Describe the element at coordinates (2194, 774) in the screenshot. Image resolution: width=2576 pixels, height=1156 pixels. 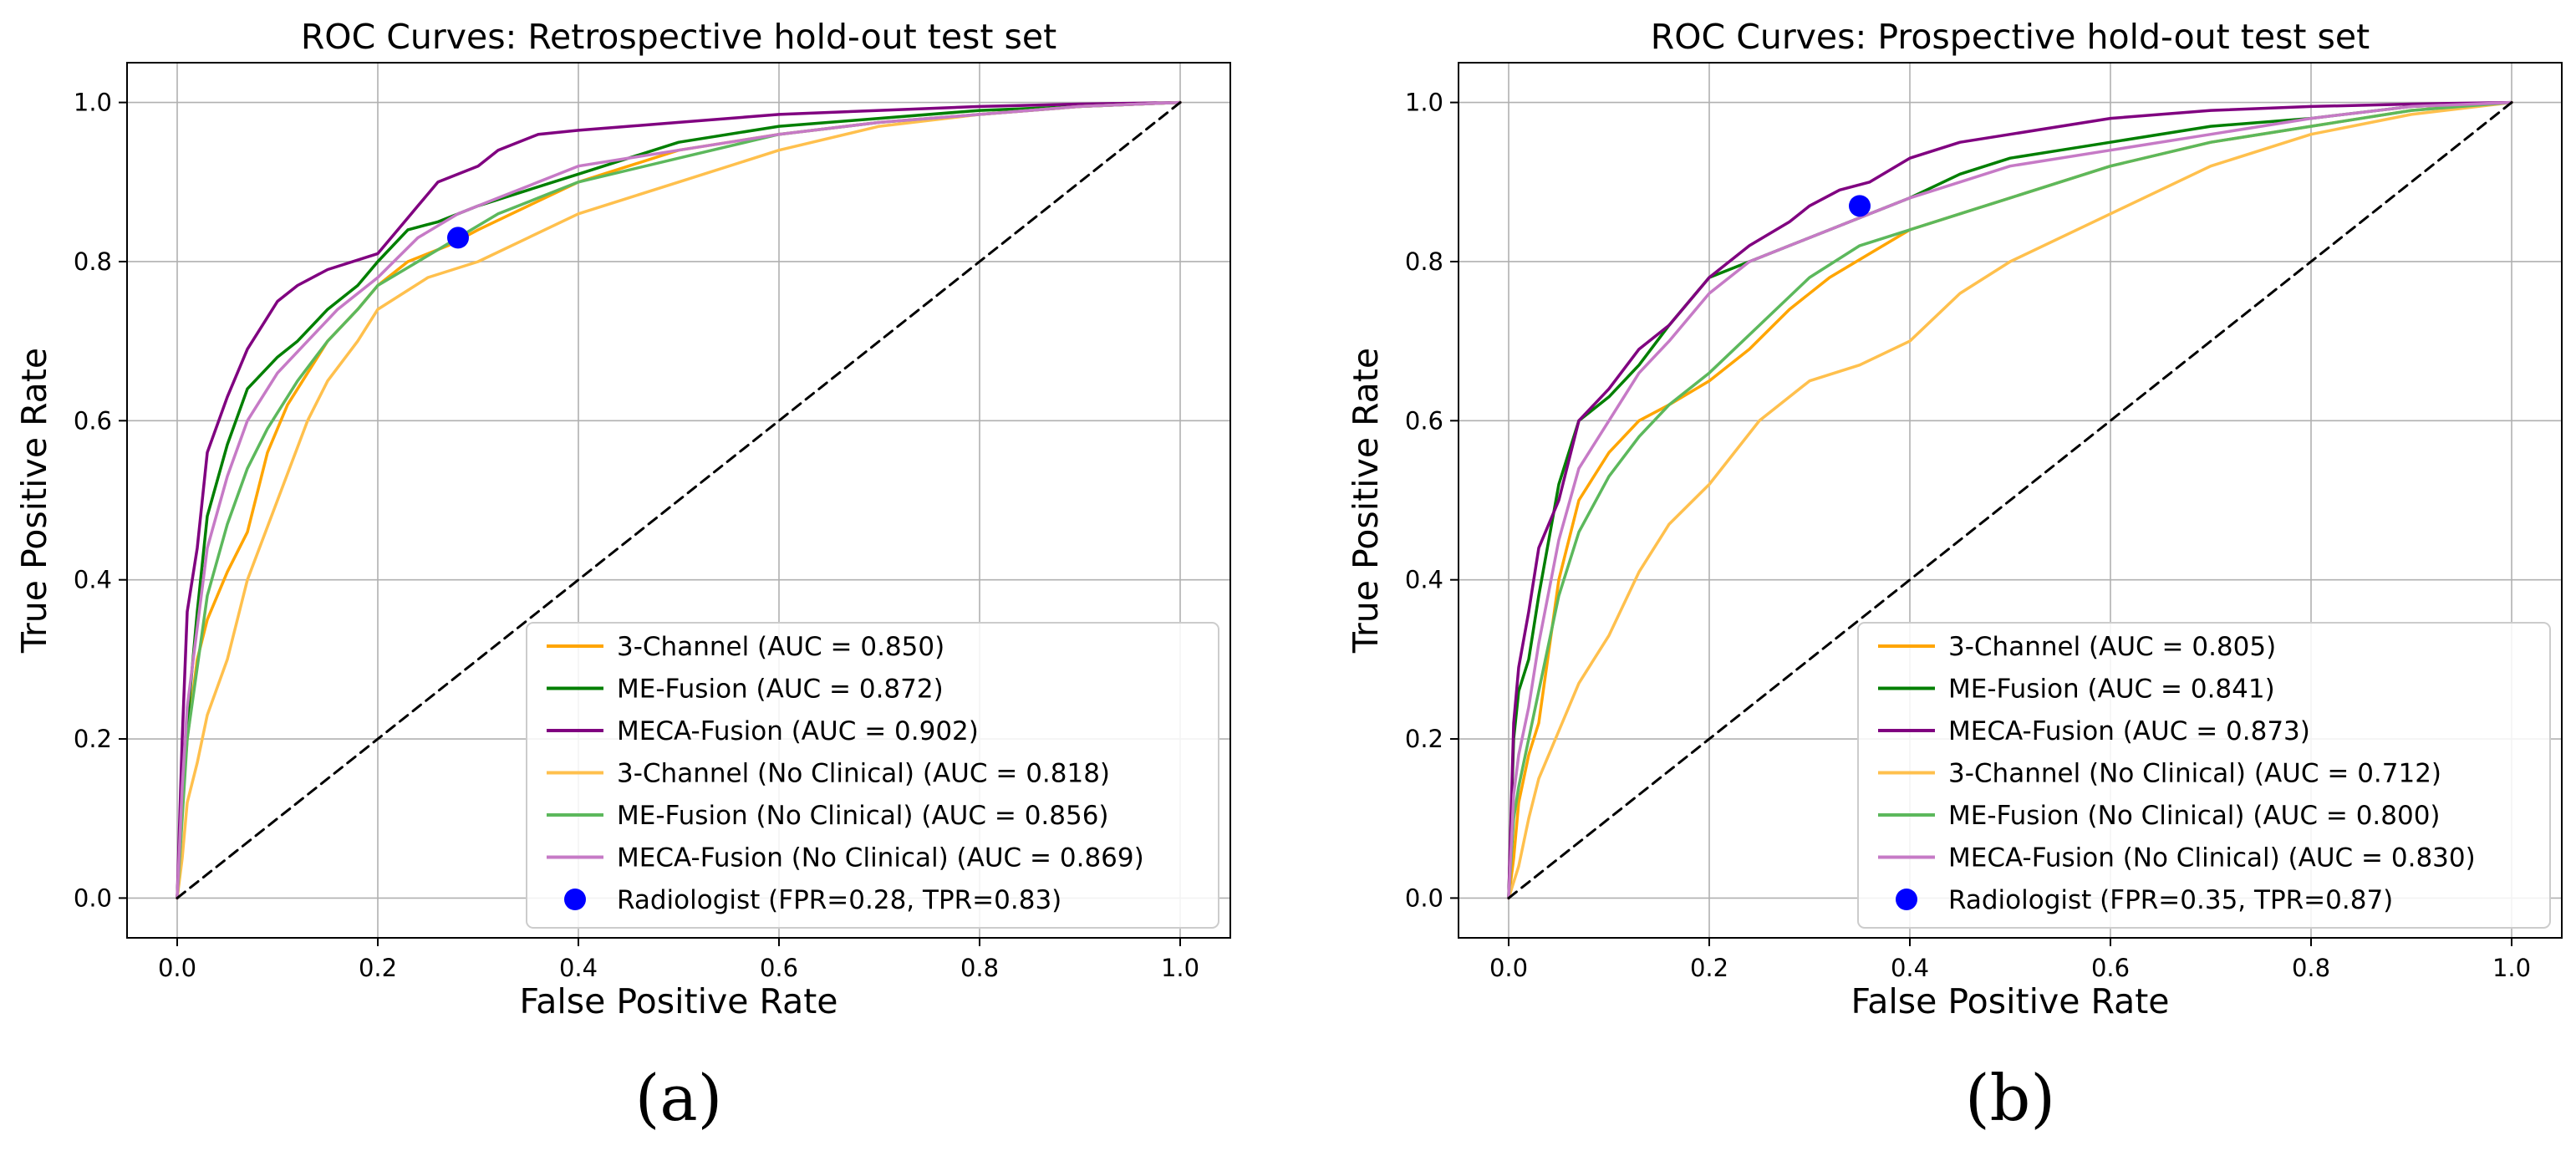
I see `legend-entry: 3-Channel (No Clinical) (AUC = 0.712)` at that location.